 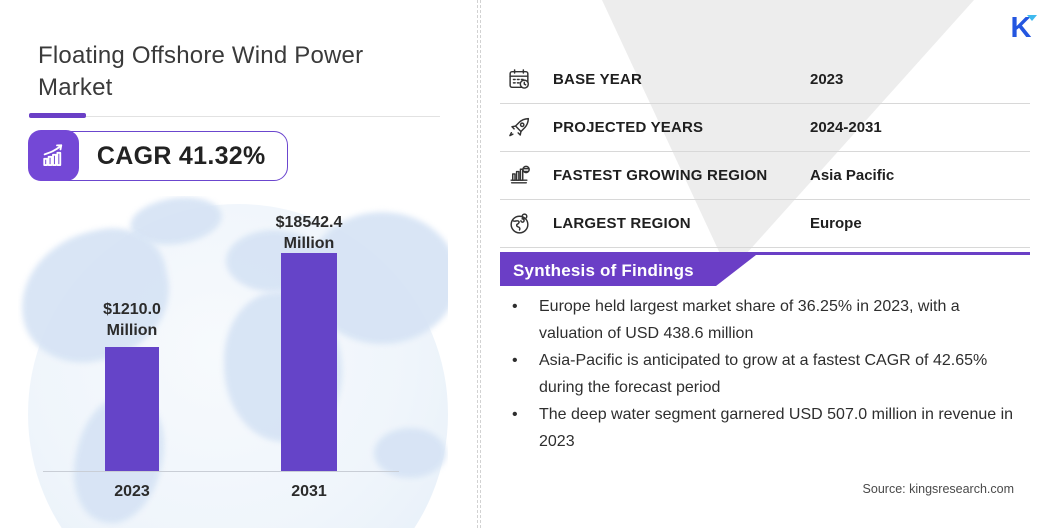 What do you see at coordinates (309, 362) in the screenshot?
I see `bar-2031` at bounding box center [309, 362].